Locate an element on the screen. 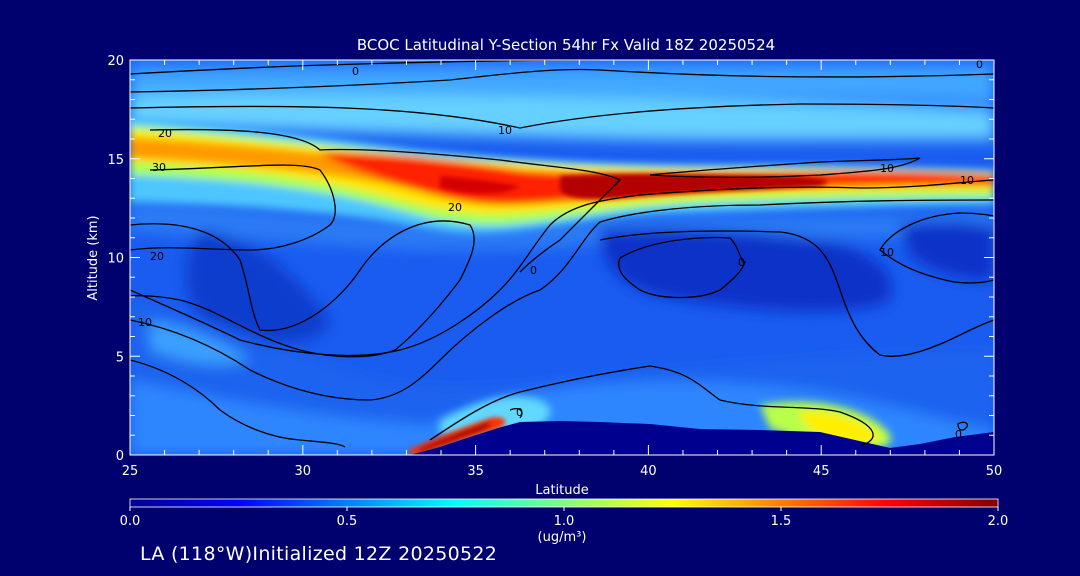 This screenshot has height=576, width=1080. x-tick-label: 40 is located at coordinates (648, 471).